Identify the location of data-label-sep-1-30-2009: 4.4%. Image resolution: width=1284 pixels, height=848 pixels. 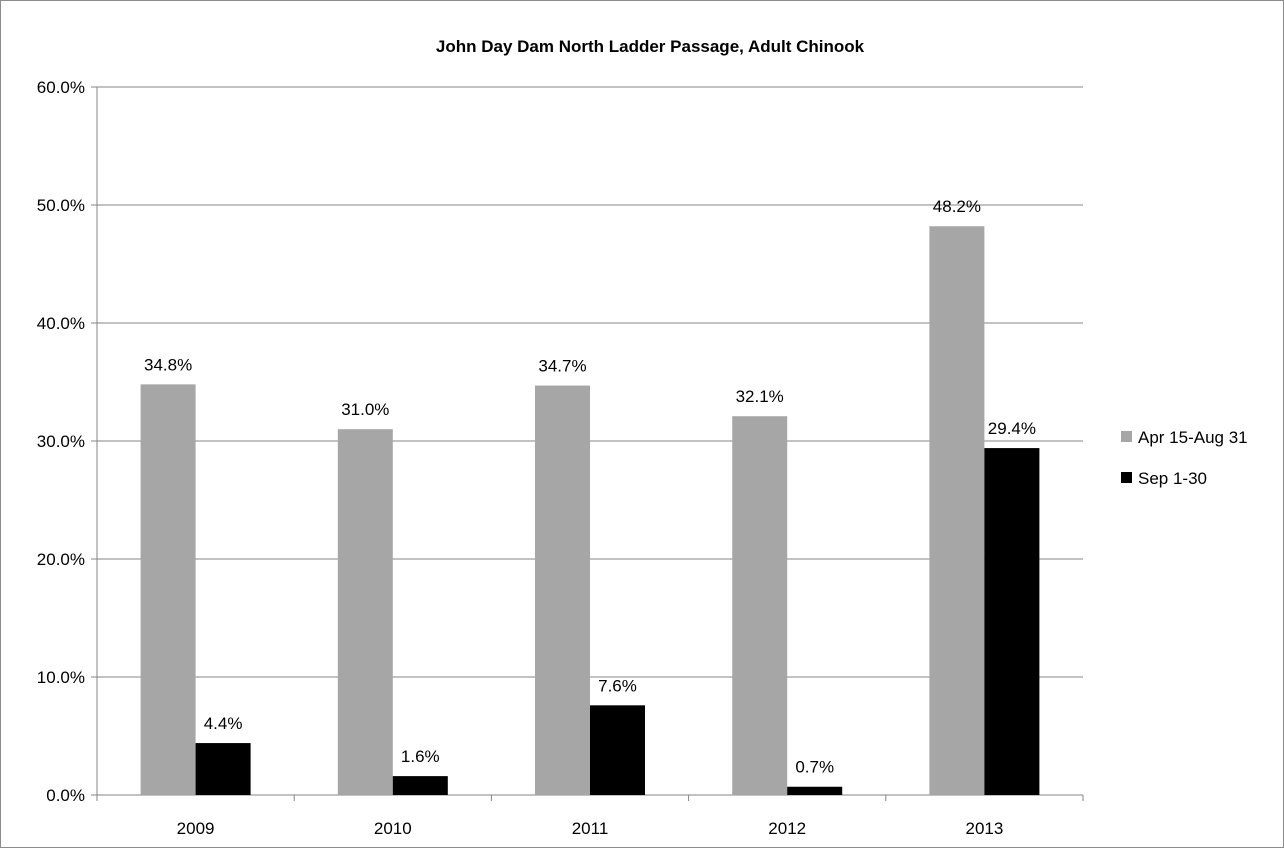
(223, 723).